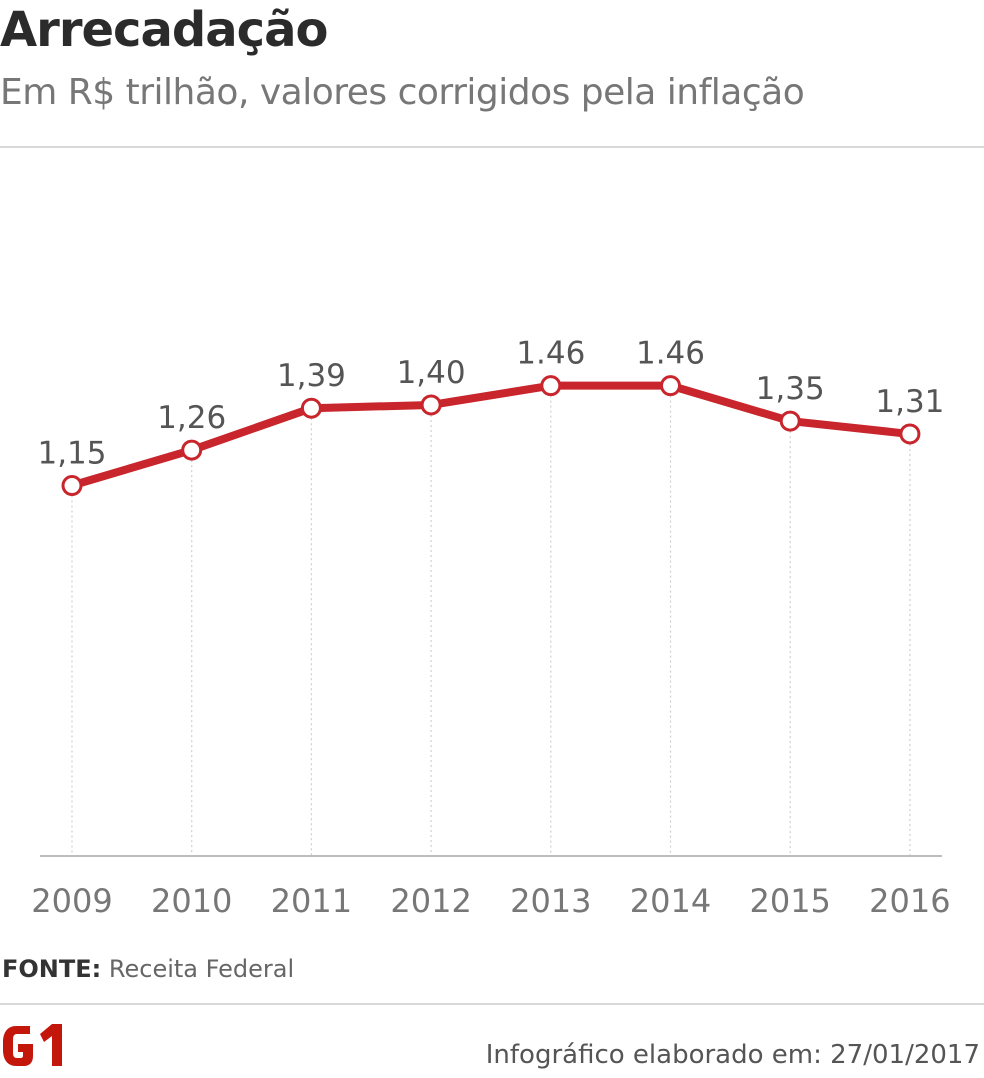  What do you see at coordinates (311, 901) in the screenshot?
I see `x-tick-label: 2011` at bounding box center [311, 901].